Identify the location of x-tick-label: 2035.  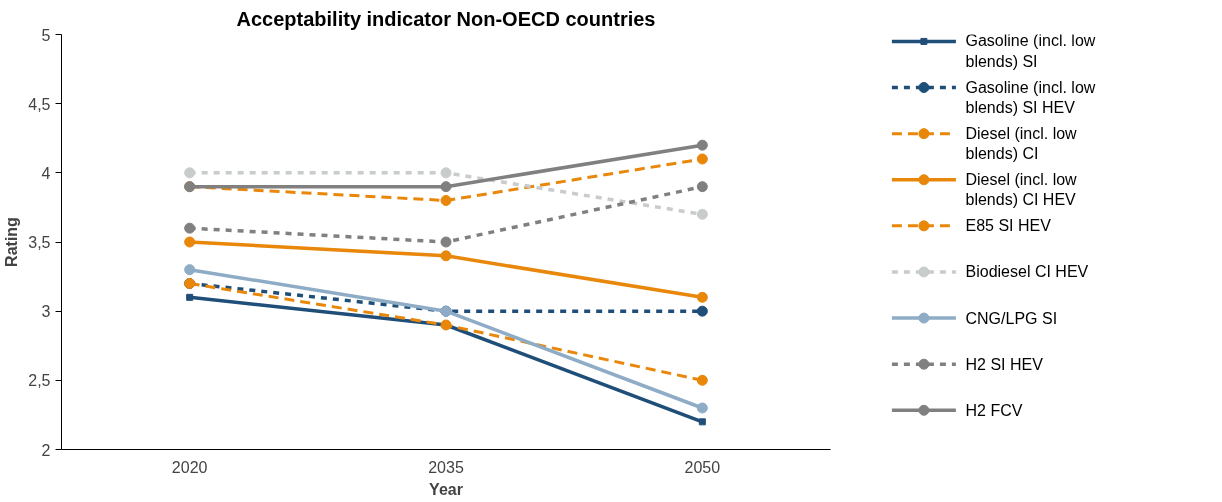
(446, 467).